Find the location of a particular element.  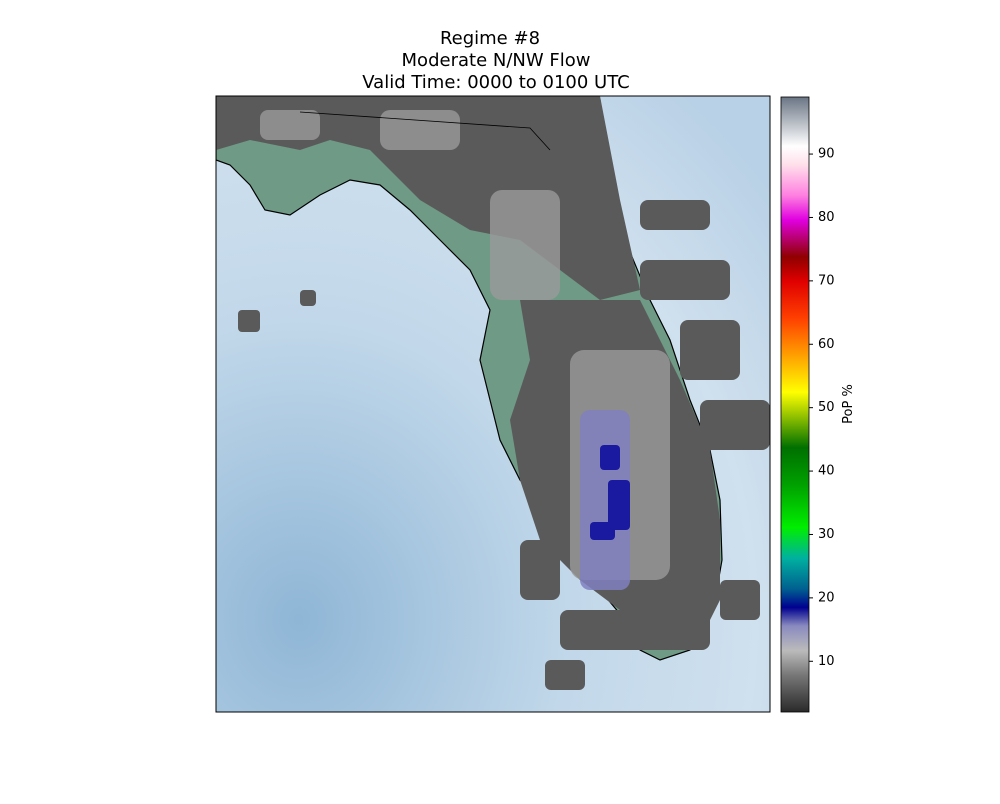

colorbar-label: PoP % is located at coordinates (848, 404).